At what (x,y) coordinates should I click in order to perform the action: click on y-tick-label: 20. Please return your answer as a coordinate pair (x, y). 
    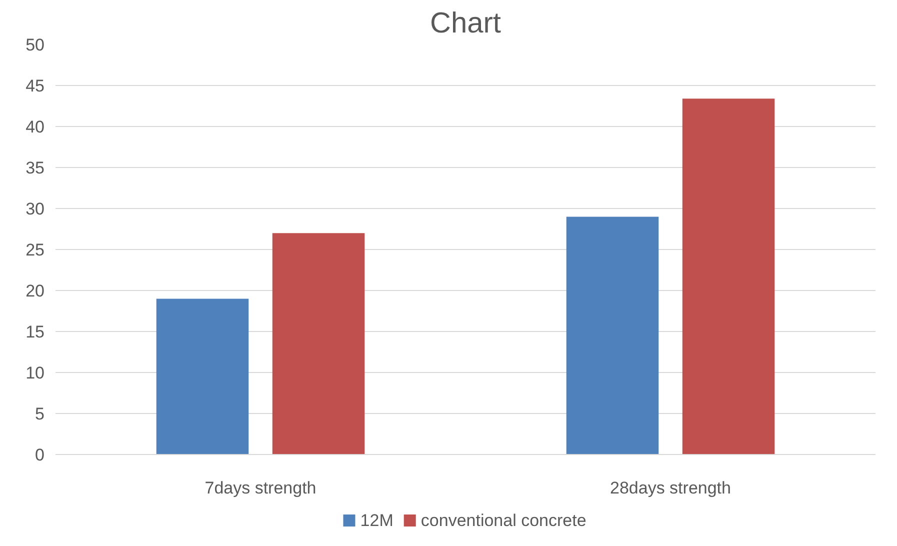
    Looking at the image, I should click on (35, 291).